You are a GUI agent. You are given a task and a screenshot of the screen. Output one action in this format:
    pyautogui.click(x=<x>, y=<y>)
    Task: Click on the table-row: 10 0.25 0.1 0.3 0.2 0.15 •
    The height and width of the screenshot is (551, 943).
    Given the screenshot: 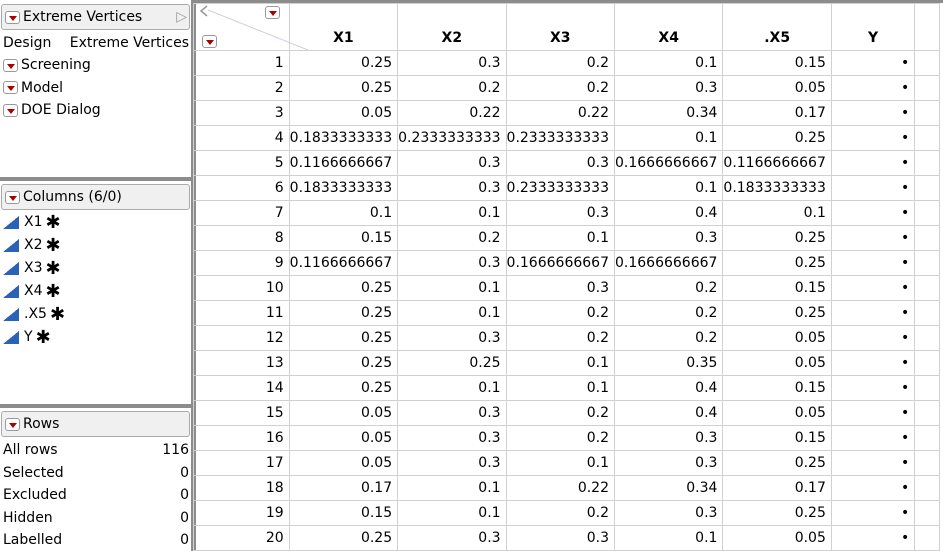 What is the action you would take?
    pyautogui.click(x=566, y=288)
    